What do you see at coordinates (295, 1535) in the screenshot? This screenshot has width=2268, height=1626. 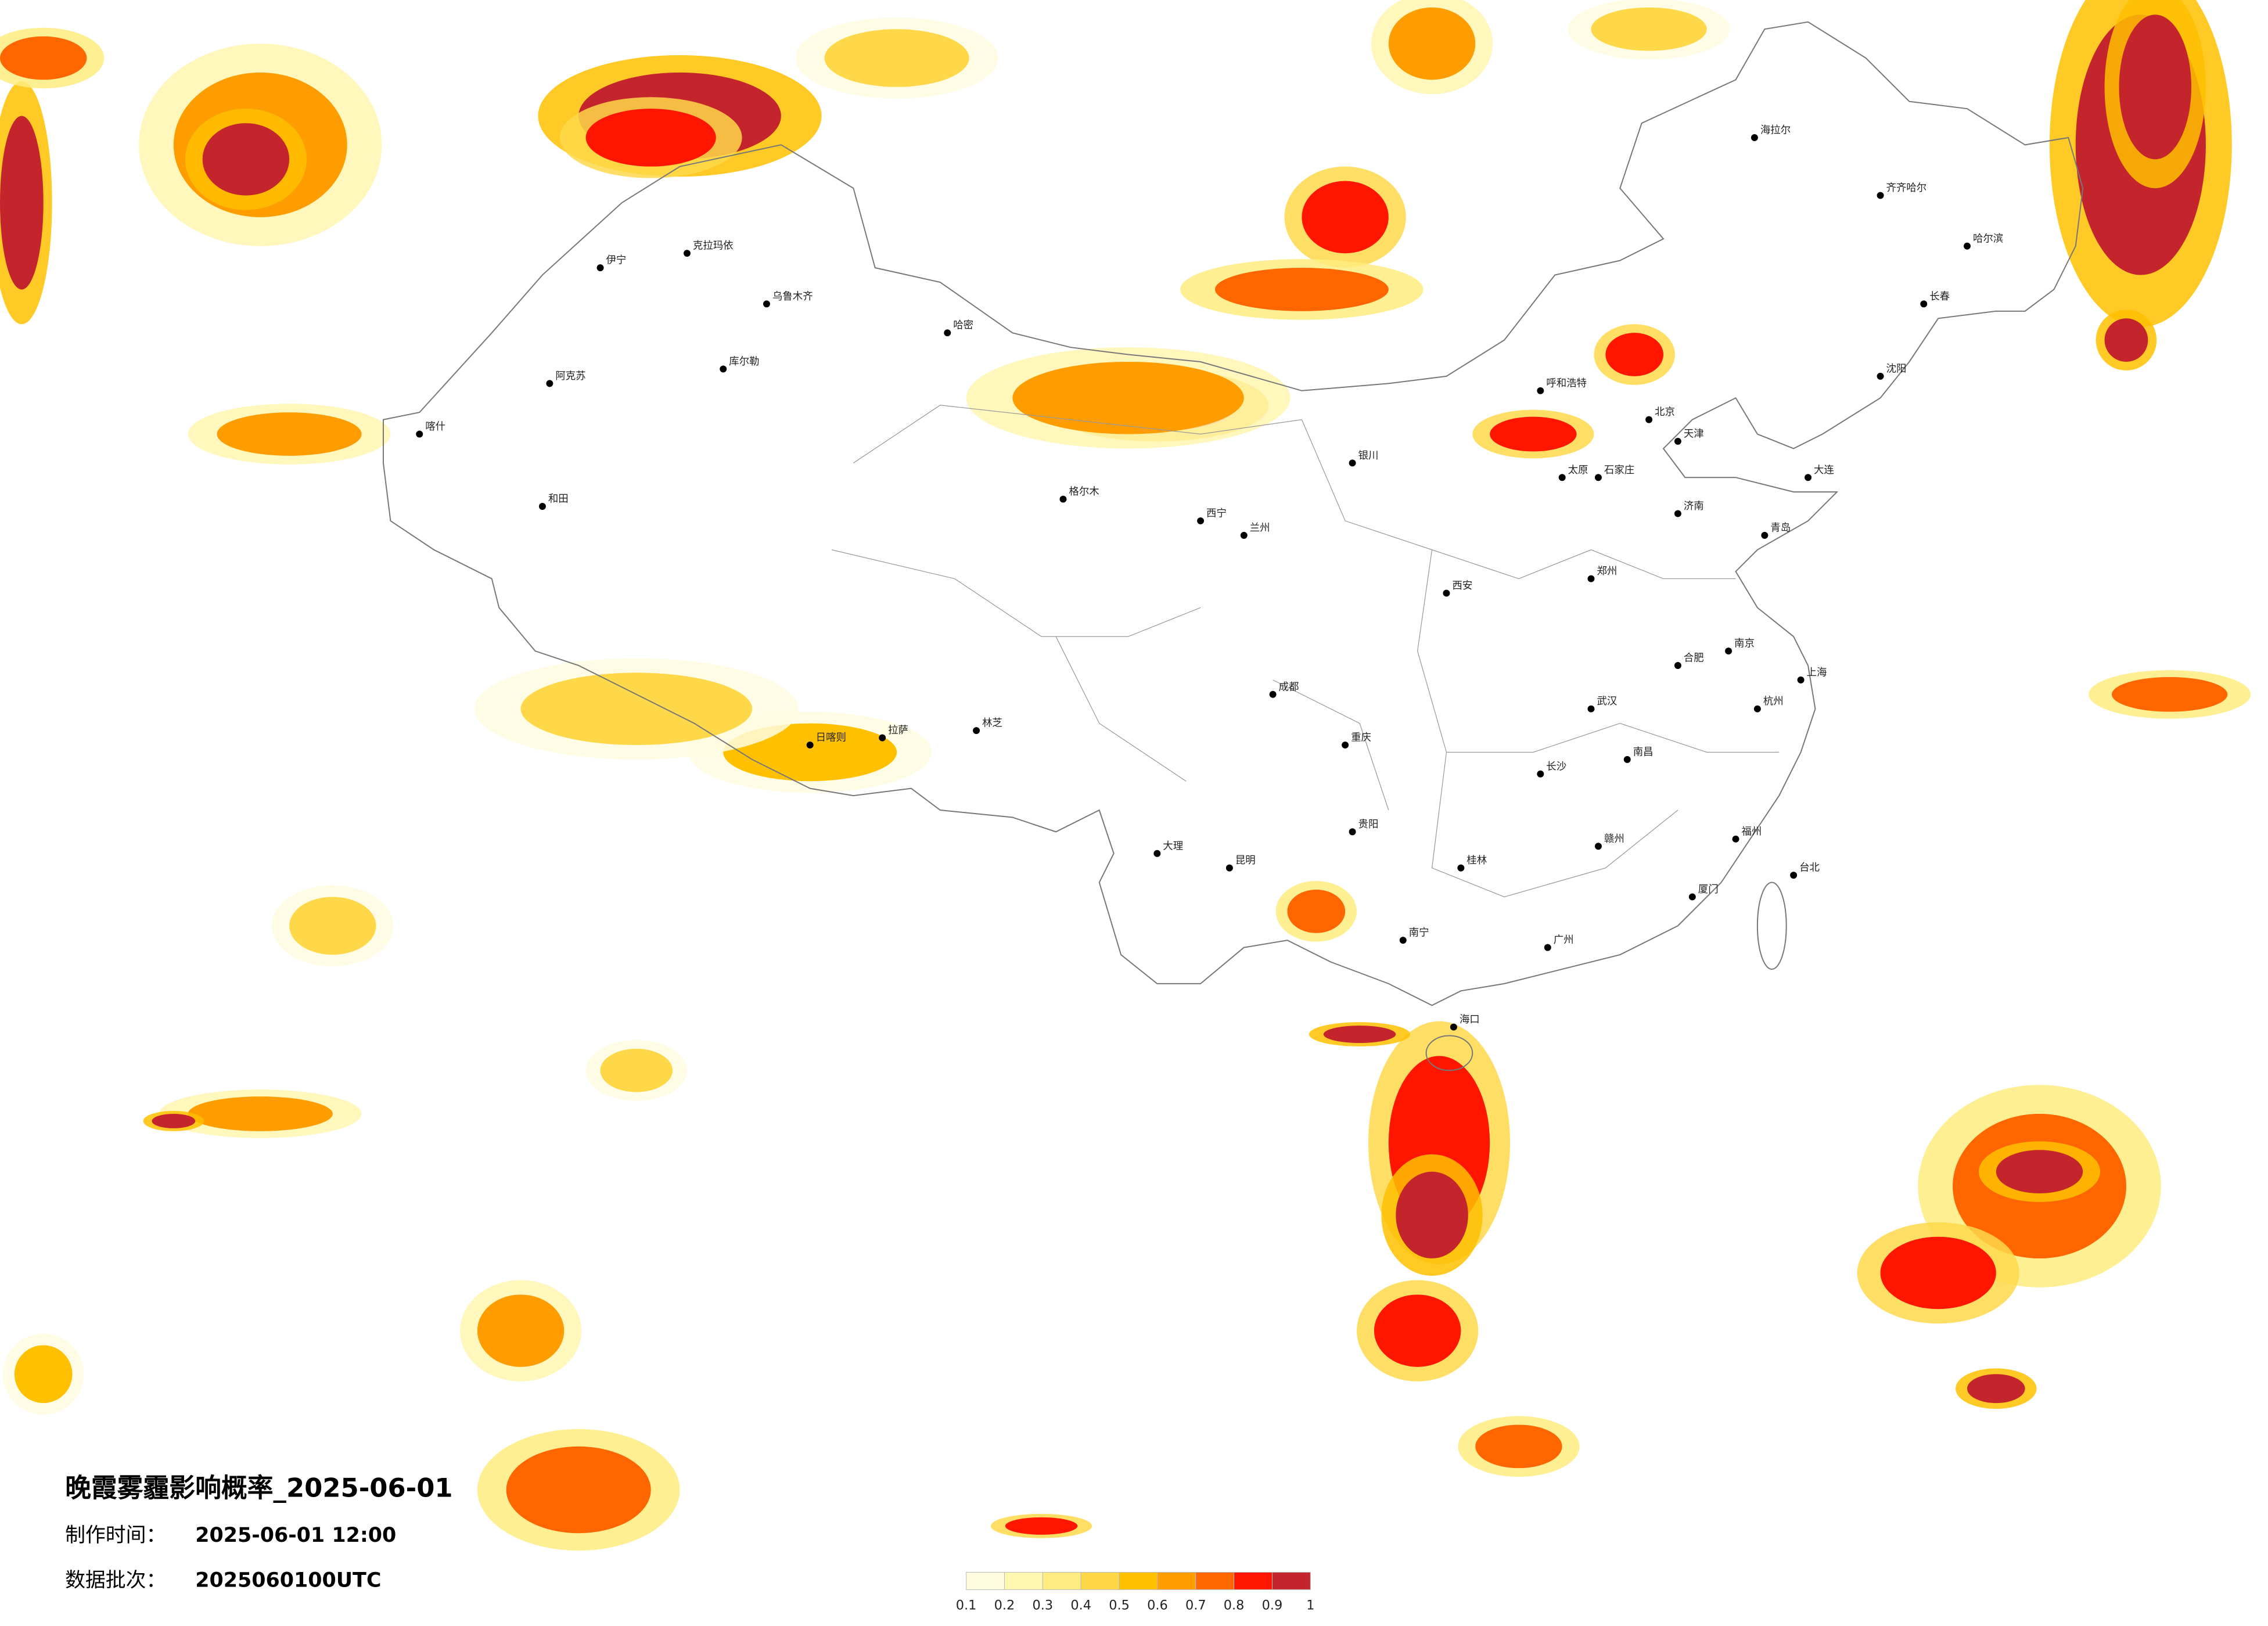 I see `made-time-value: 2025-06-01 12:00` at bounding box center [295, 1535].